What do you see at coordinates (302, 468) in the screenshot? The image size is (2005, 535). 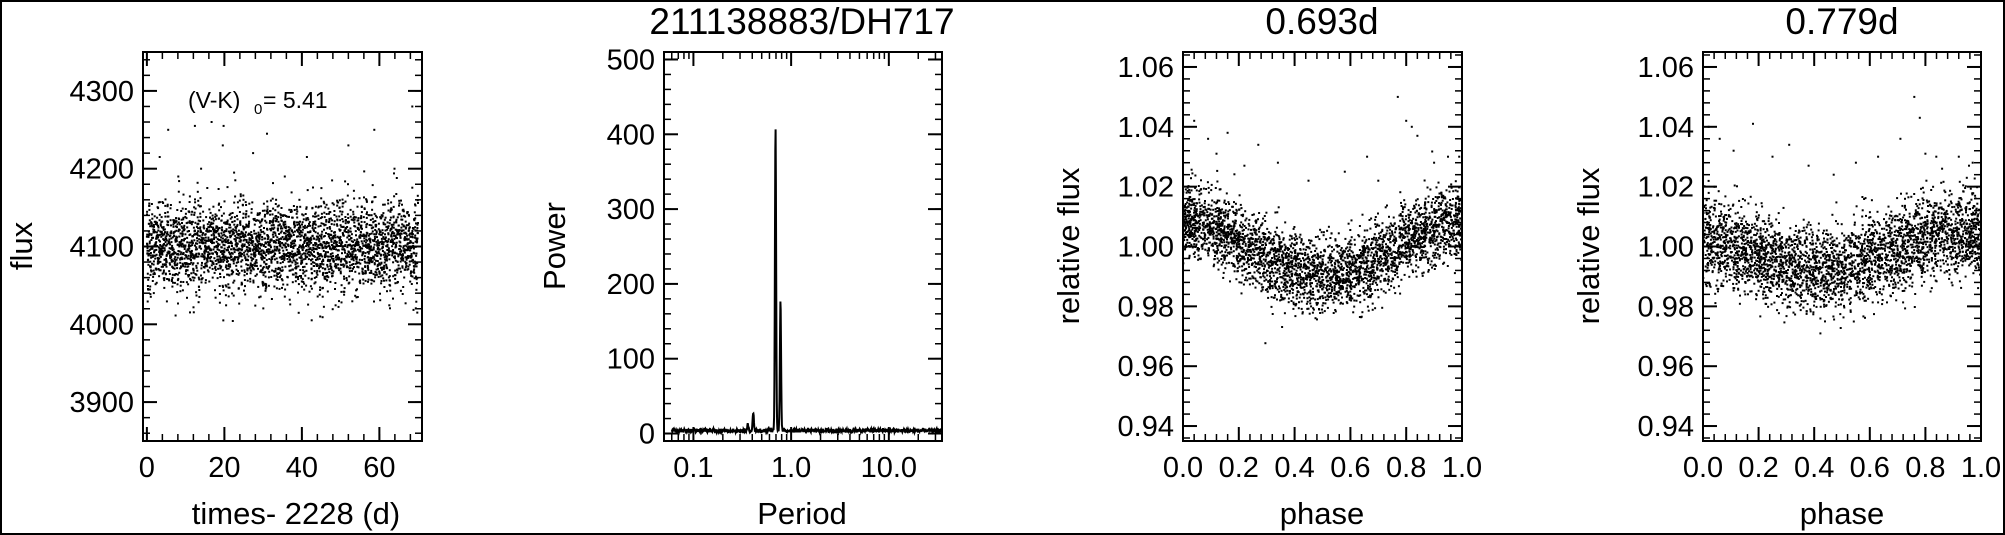 I see `xtick-label: 40` at bounding box center [302, 468].